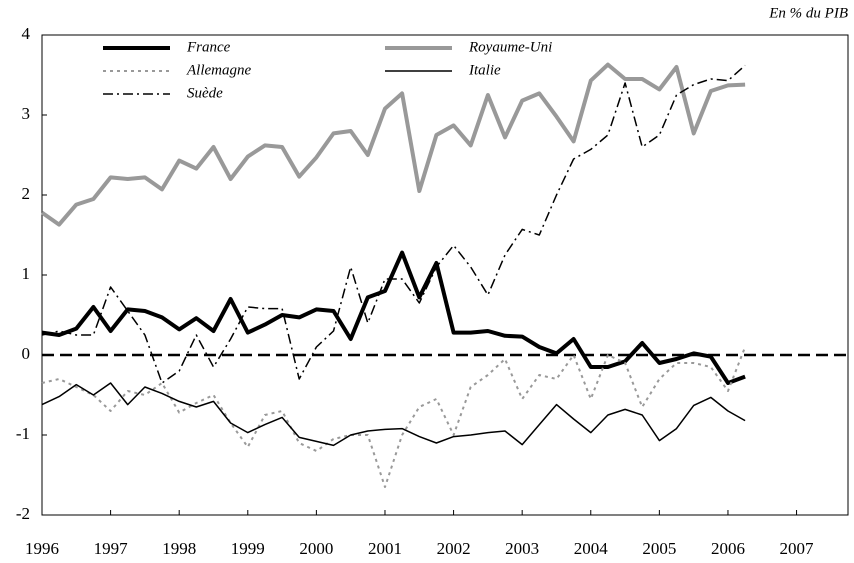 This screenshot has height=563, width=854. What do you see at coordinates (316, 548) in the screenshot?
I see `x-tick-label: 2000` at bounding box center [316, 548].